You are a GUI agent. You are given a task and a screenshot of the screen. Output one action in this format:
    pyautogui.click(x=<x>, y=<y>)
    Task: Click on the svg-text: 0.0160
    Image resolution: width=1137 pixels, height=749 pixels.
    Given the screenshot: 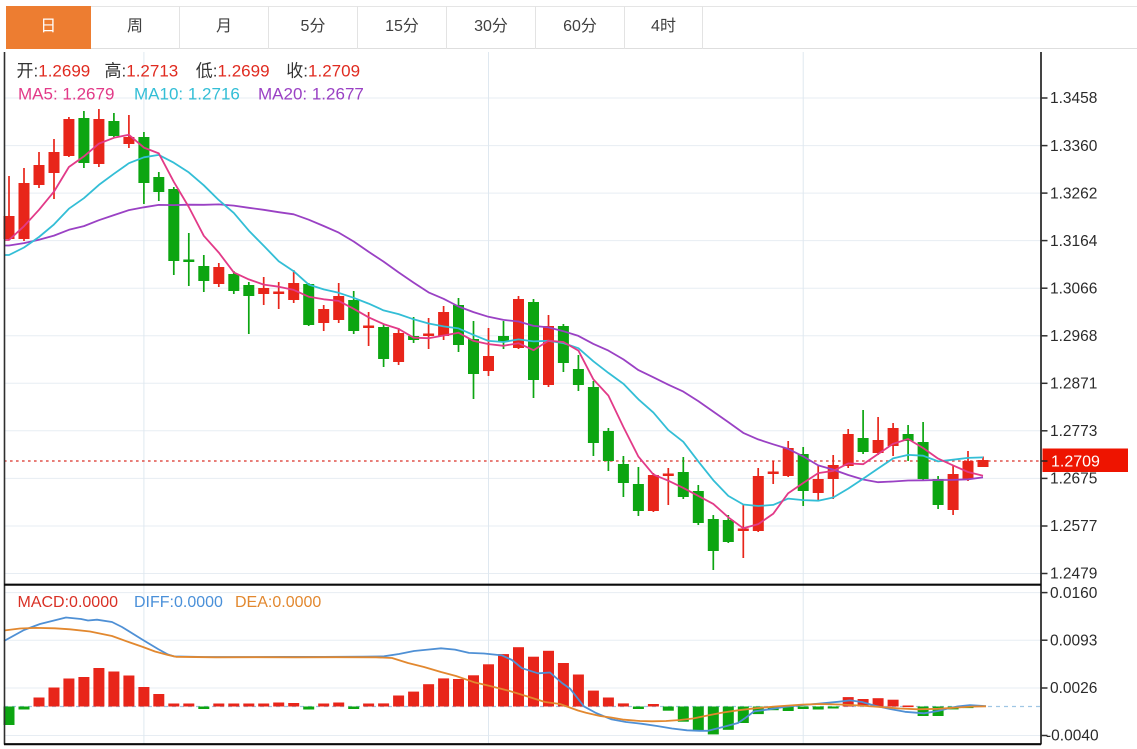 What is the action you would take?
    pyautogui.click(x=1074, y=593)
    